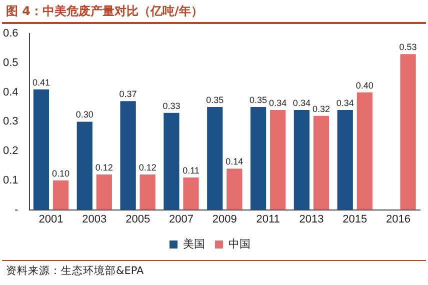 The width and height of the screenshot is (428, 285). Describe the element at coordinates (355, 219) in the screenshot. I see `x-tick-label: 2015` at that location.